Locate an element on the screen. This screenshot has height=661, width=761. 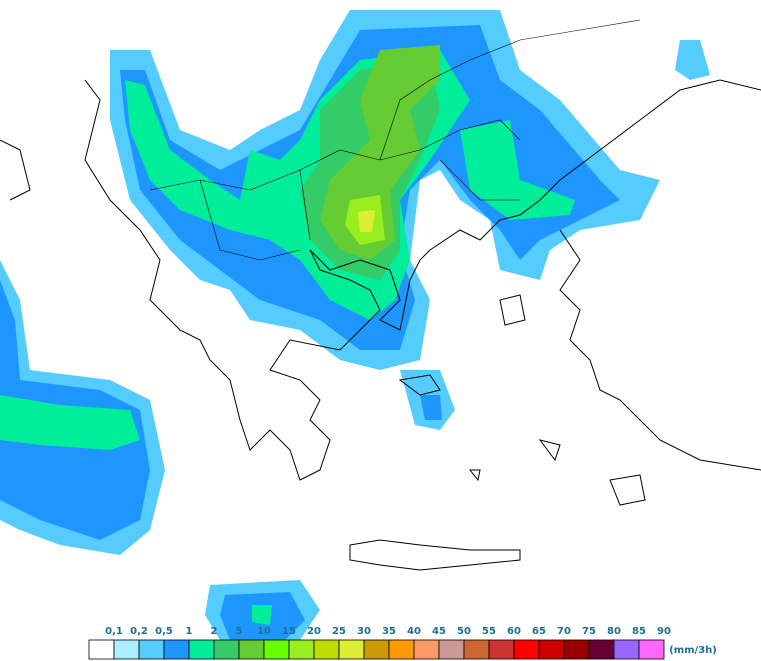
legend-label: 2 is located at coordinates (214, 631).